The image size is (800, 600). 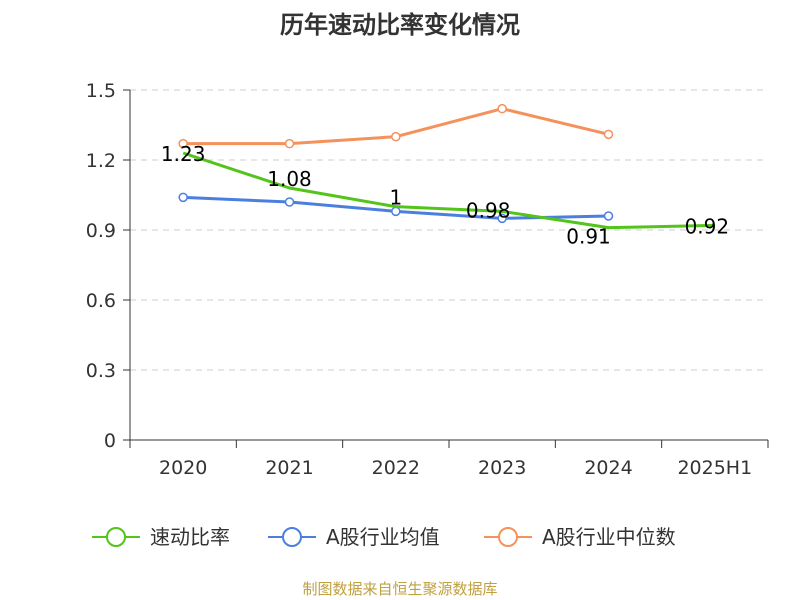 What do you see at coordinates (289, 468) in the screenshot?
I see `x-tick-label: 2021` at bounding box center [289, 468].